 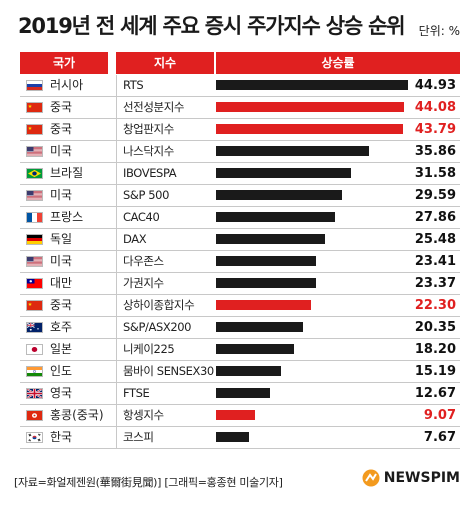 What do you see at coordinates (34, 85) in the screenshot?
I see `russia-flag-icon` at bounding box center [34, 85].